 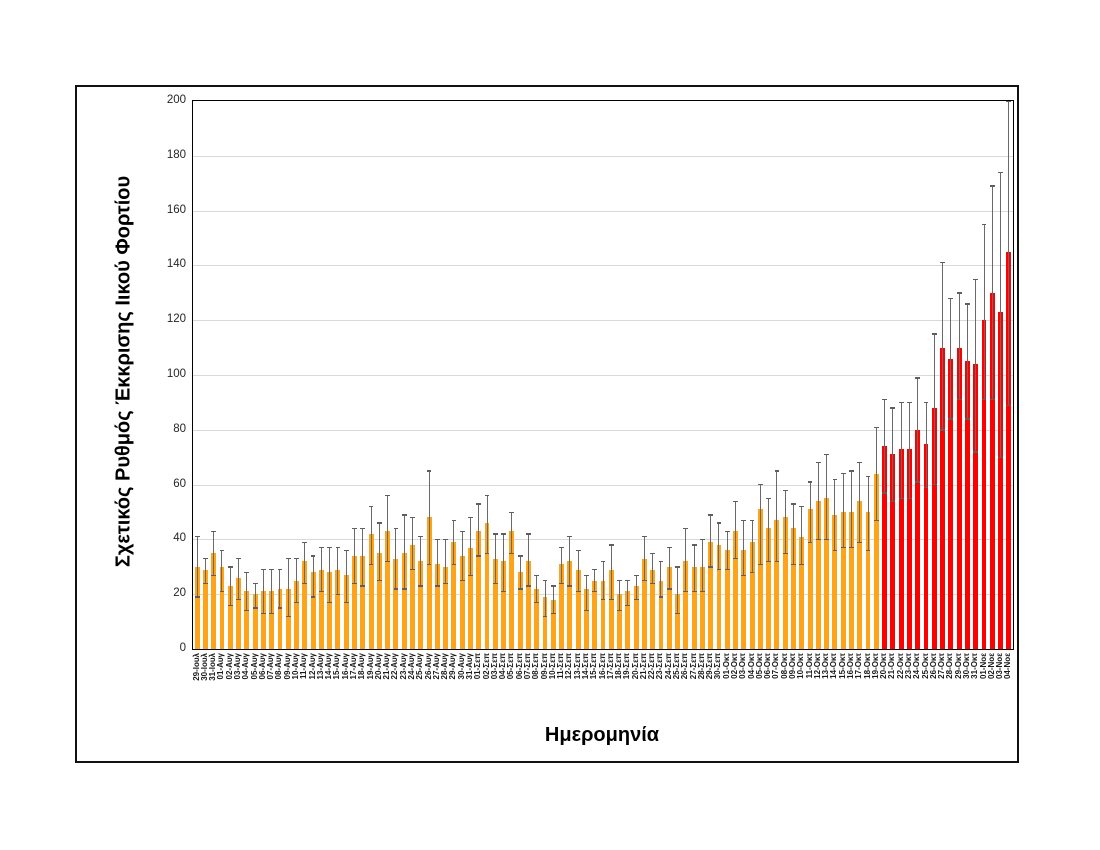 I want to click on bar-03-Οκτ, so click(x=744, y=599).